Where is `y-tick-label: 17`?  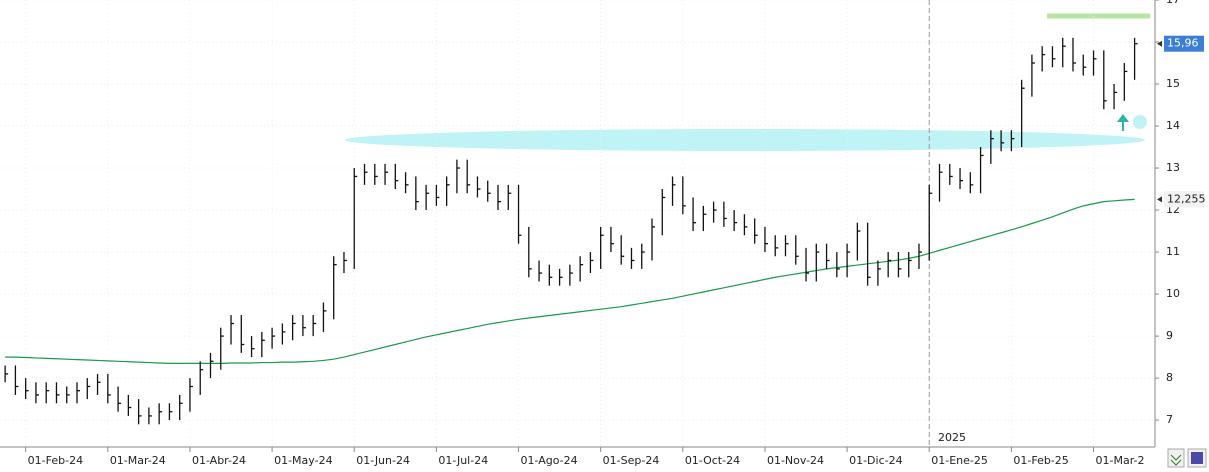
y-tick-label: 17 is located at coordinates (1173, 3).